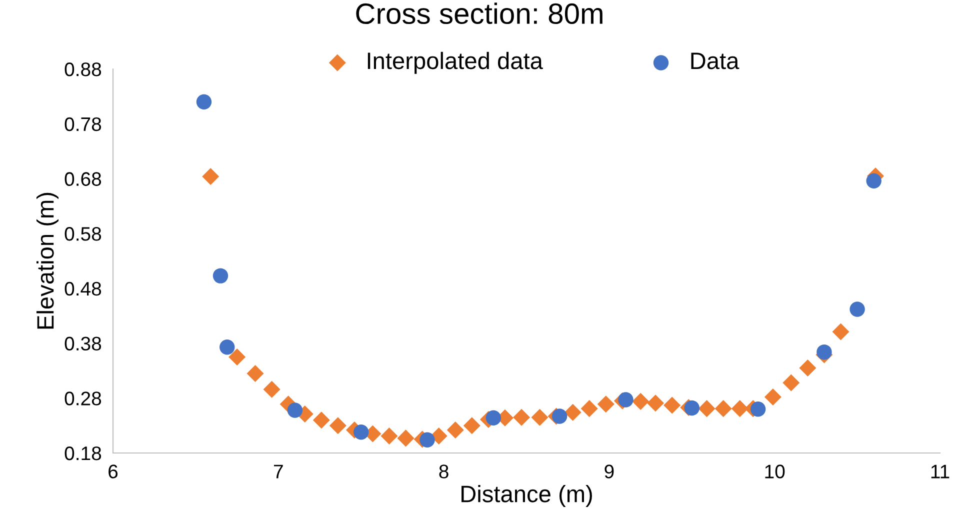  Describe the element at coordinates (83, 124) in the screenshot. I see `y-tick-label: 0.78` at that location.